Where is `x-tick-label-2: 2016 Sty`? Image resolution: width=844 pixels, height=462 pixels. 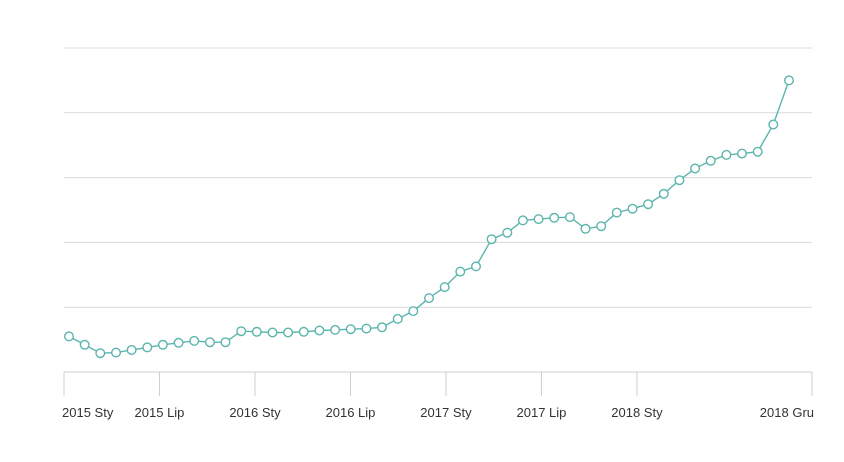
x-tick-label-2: 2016 Sty is located at coordinates (255, 412).